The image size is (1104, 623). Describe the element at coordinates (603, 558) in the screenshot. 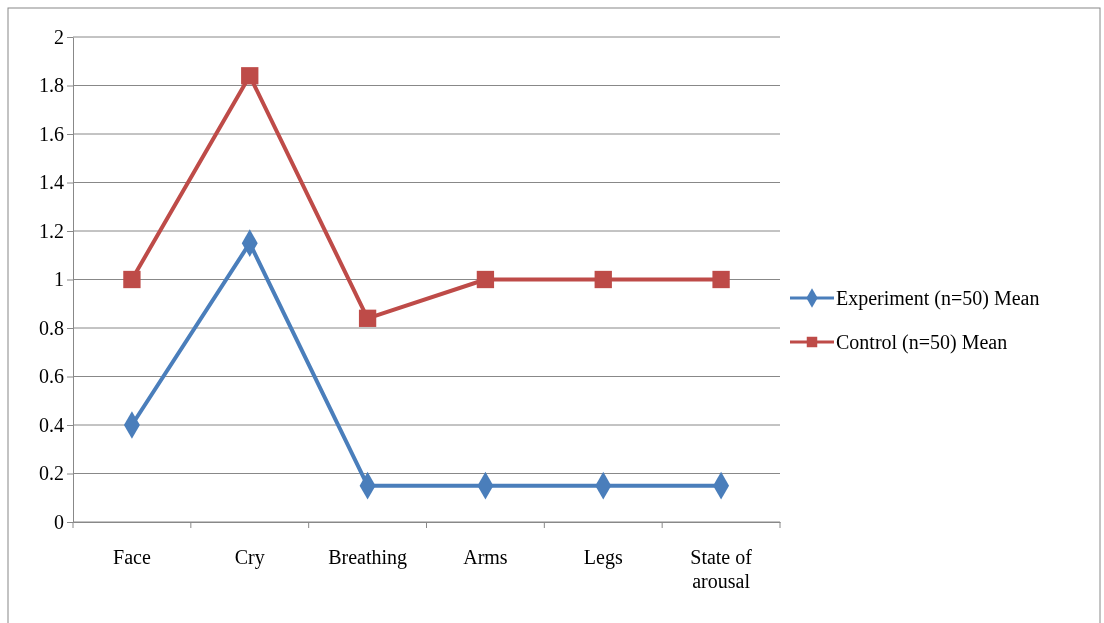

I see `x-tick-label: Legs` at that location.